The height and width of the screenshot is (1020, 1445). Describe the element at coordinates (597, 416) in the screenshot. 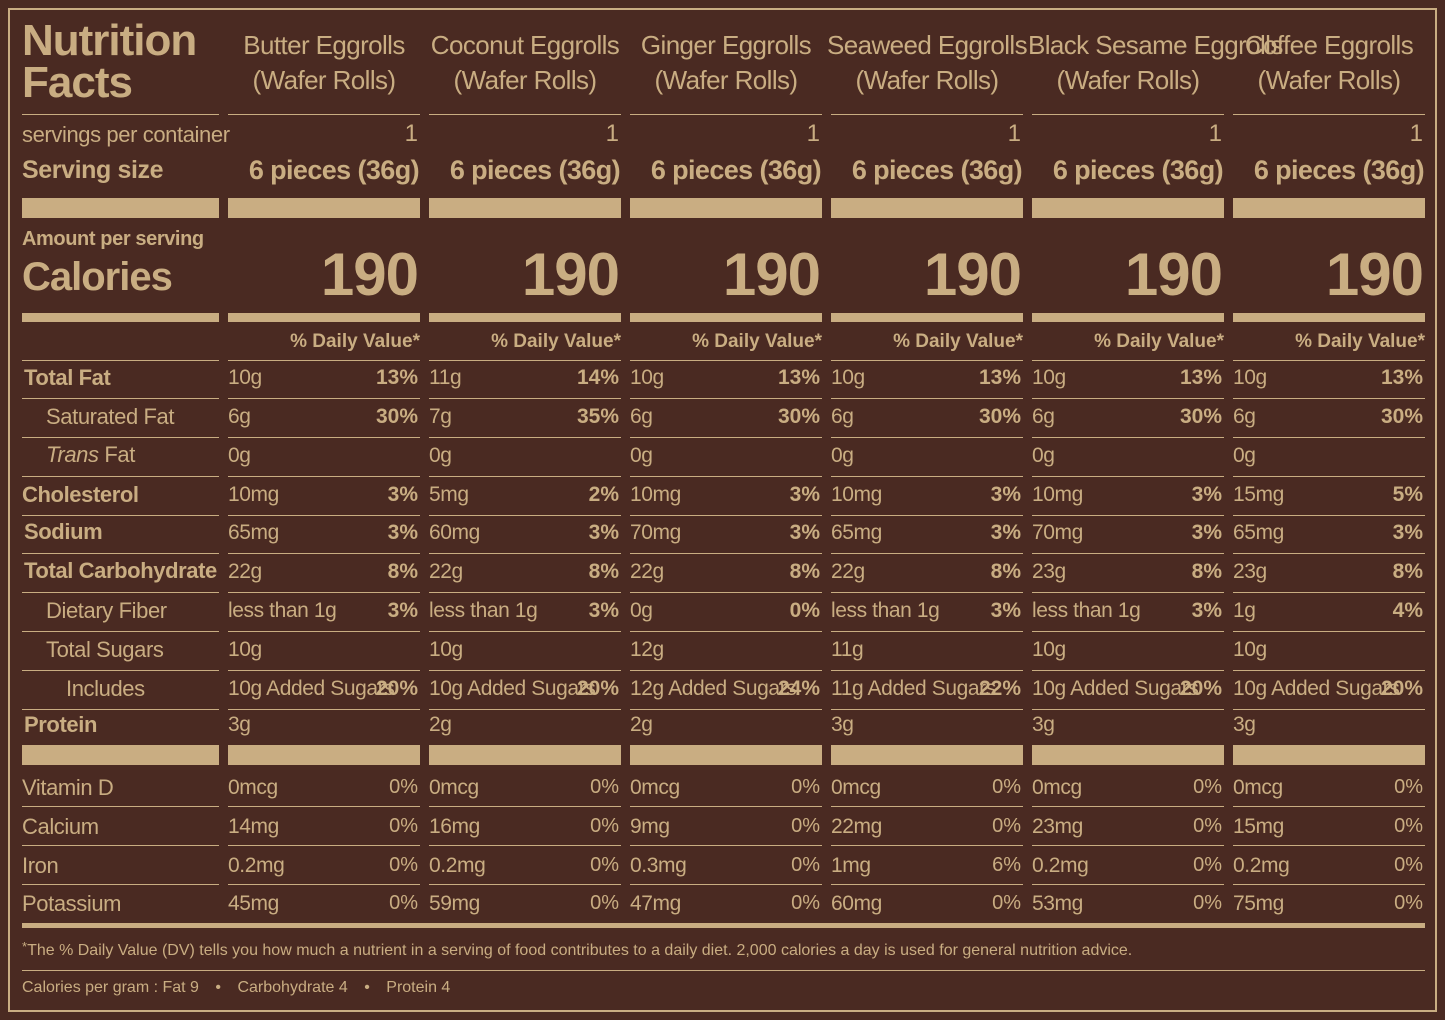

I see `sat-fat-dv: 35%` at that location.